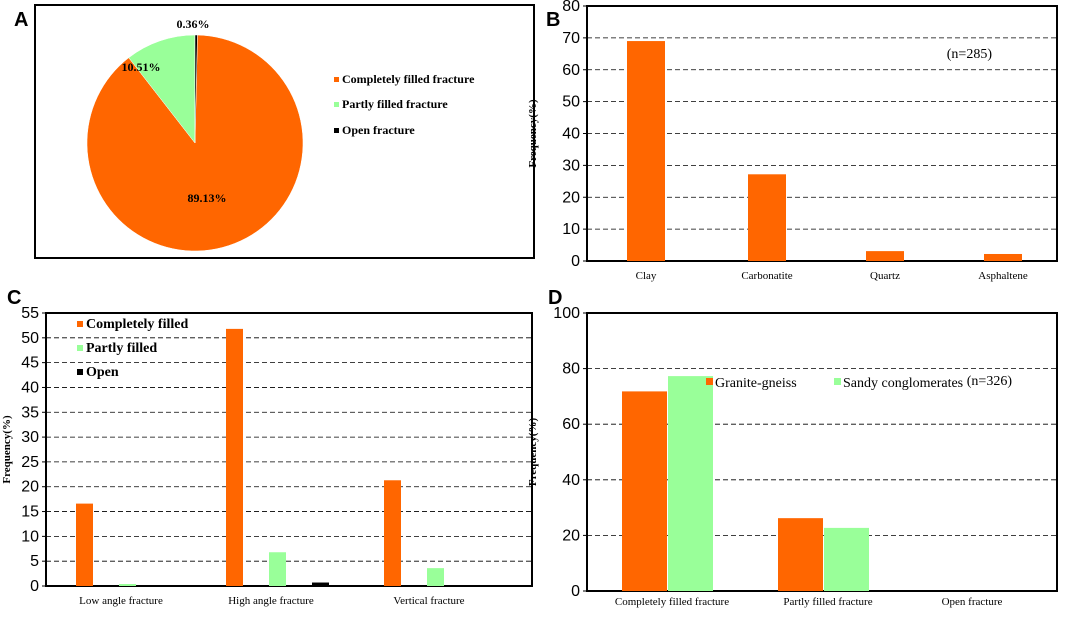  What do you see at coordinates (827, 602) in the screenshot?
I see `x-tick-label: Partly filled fracture` at bounding box center [827, 602].